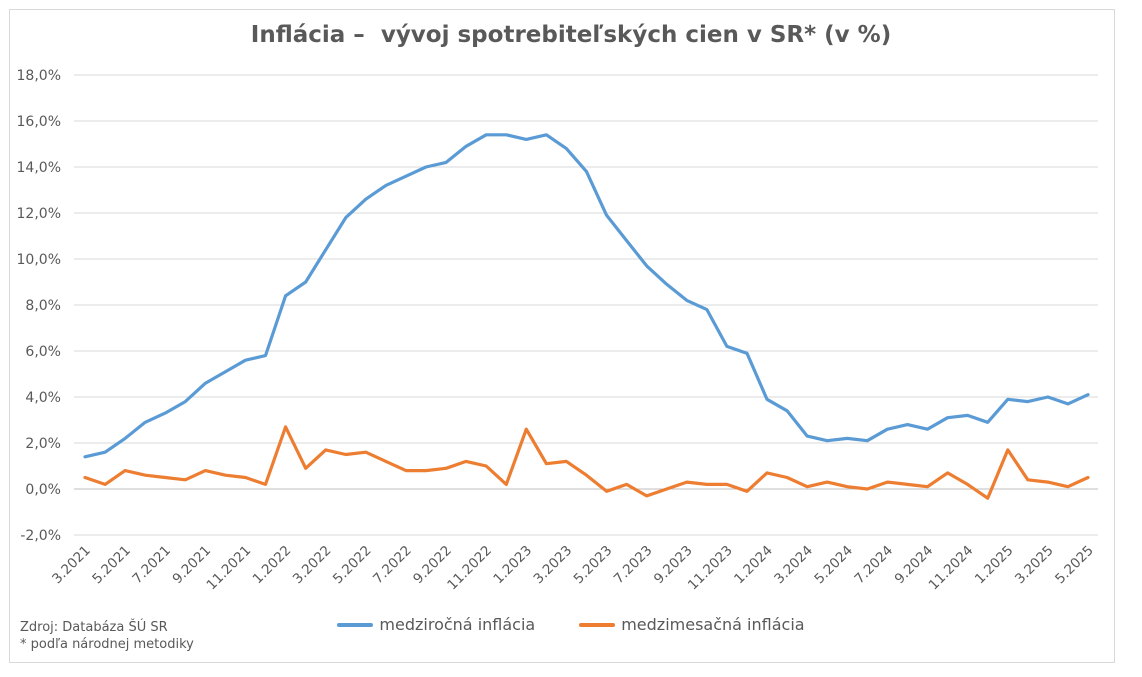  What do you see at coordinates (151, 565) in the screenshot?
I see `x-tick-label: 7.2021` at bounding box center [151, 565].